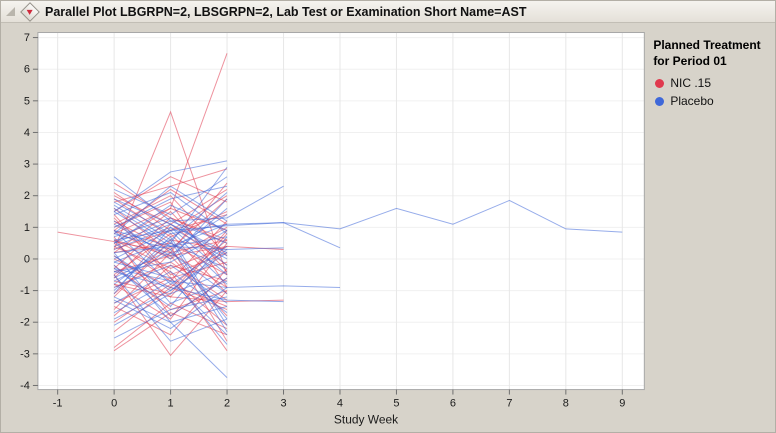  Describe the element at coordinates (25, 323) in the screenshot. I see `y-tick-label: -2` at that location.